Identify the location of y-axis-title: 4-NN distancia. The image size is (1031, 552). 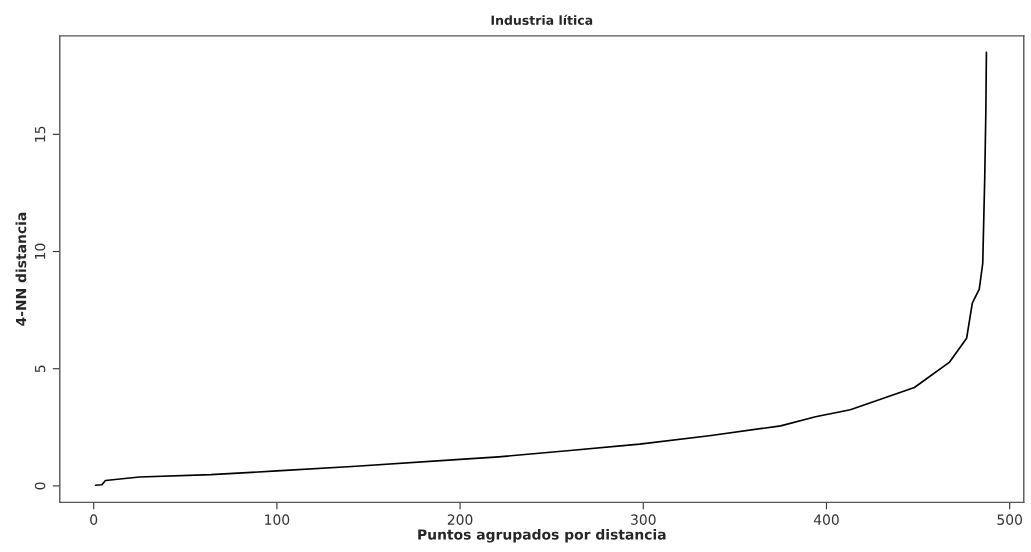
(21, 269).